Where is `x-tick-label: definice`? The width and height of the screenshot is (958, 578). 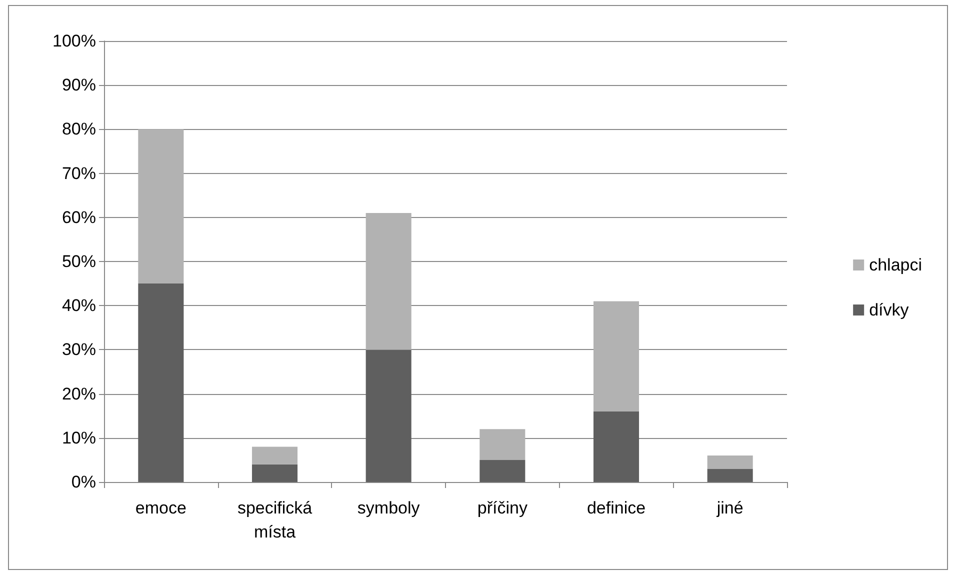 x-tick-label: definice is located at coordinates (616, 508).